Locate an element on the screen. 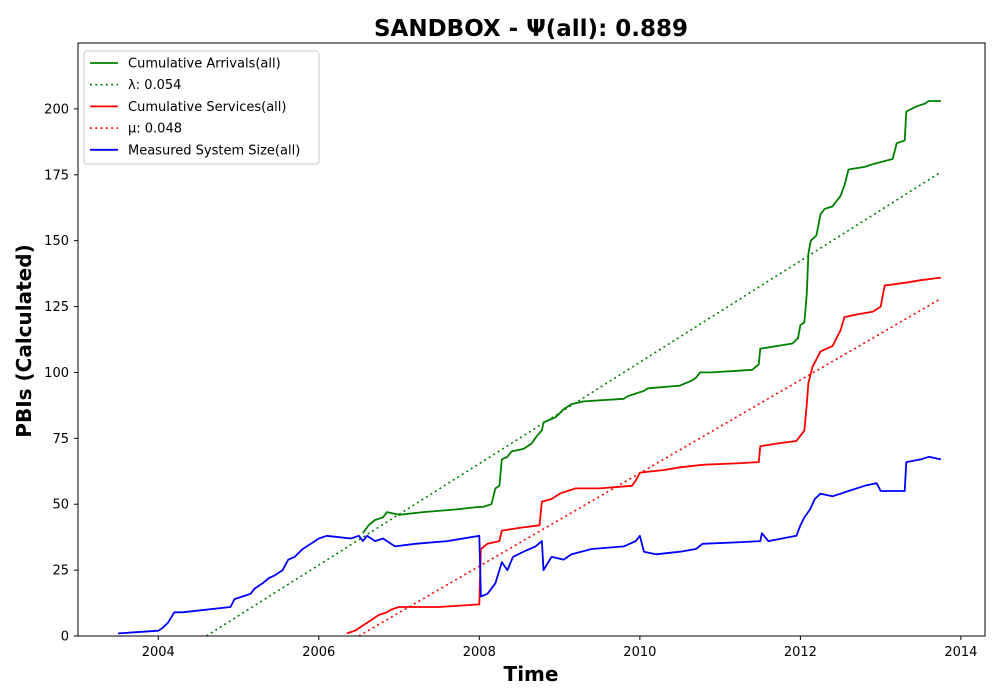 The image size is (1000, 700). y-tick-label: 25 is located at coordinates (60, 571).